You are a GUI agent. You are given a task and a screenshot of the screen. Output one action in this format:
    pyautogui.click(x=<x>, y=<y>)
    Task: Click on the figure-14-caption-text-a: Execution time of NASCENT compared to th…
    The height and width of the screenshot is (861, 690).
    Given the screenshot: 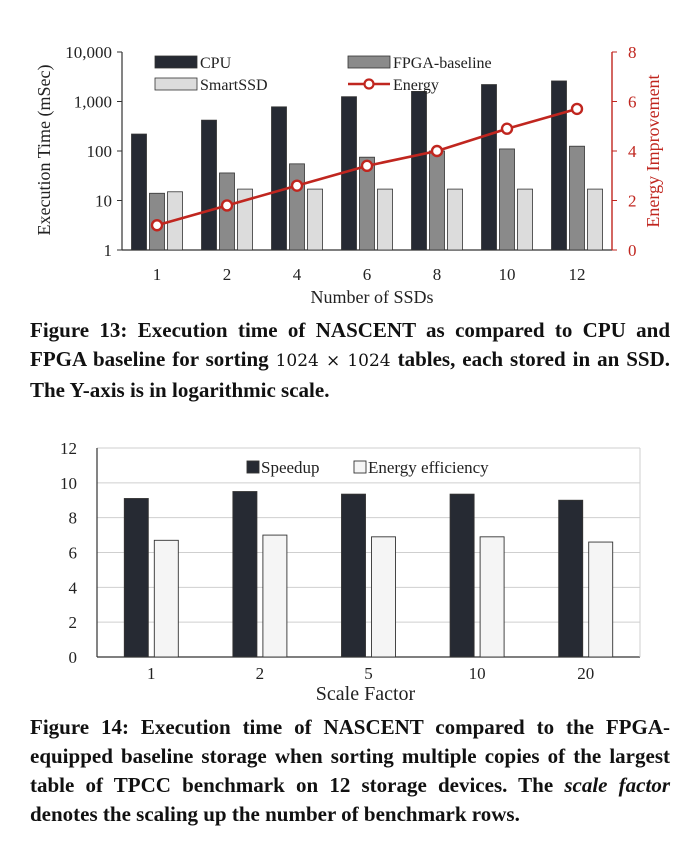 What is the action you would take?
    pyautogui.click(x=350, y=756)
    